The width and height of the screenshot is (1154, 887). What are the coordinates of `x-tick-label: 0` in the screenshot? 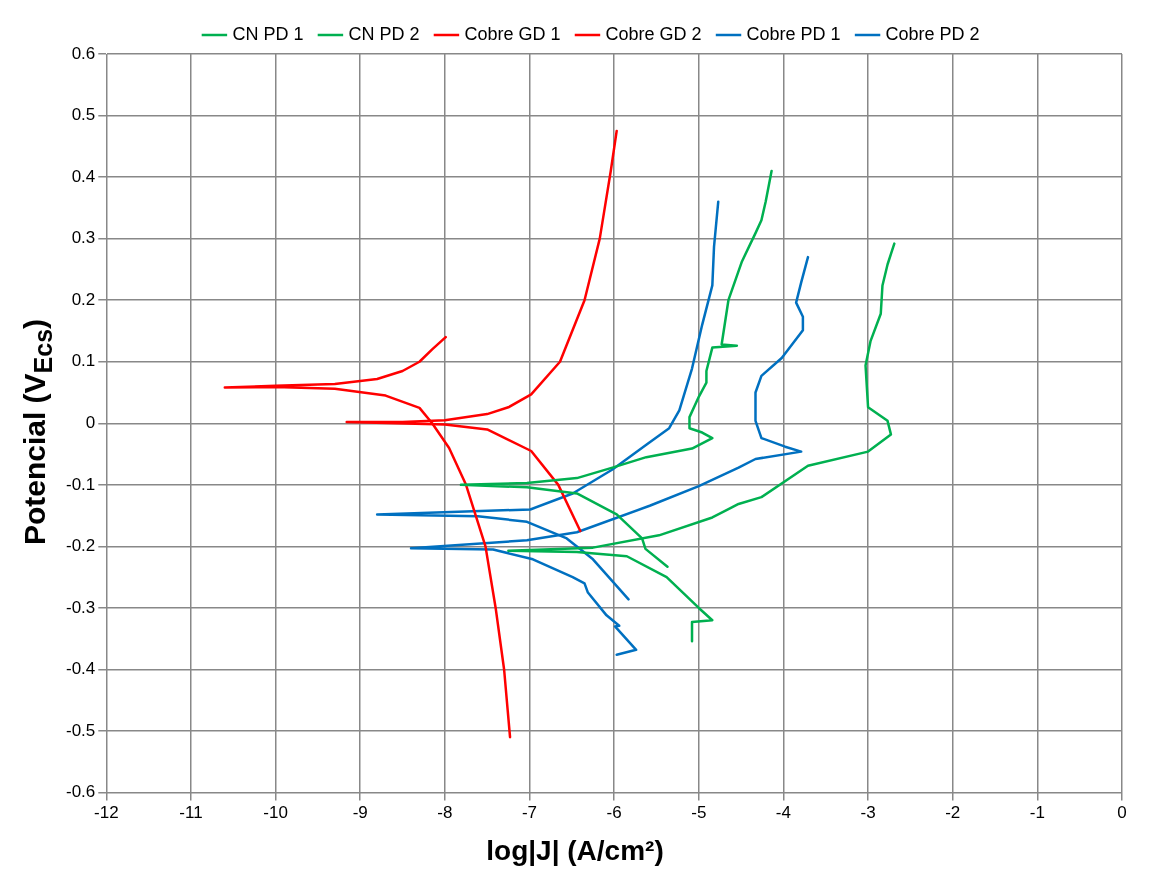 It's located at (1122, 813).